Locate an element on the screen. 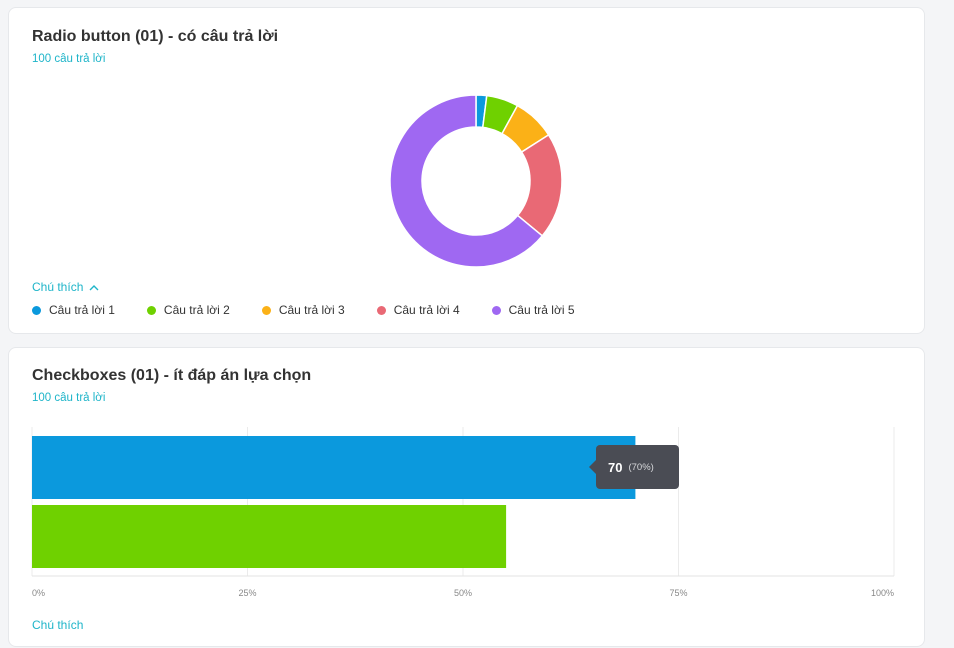  donut-chart is located at coordinates (476, 181).